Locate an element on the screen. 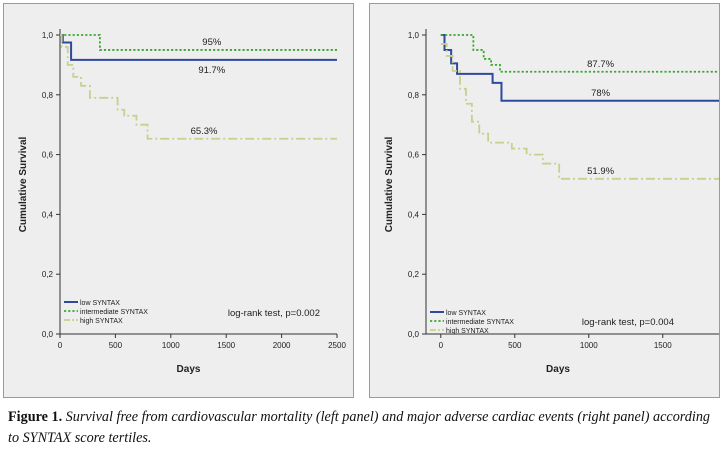 The image size is (722, 456). series-end-label: 87.7% is located at coordinates (600, 64).